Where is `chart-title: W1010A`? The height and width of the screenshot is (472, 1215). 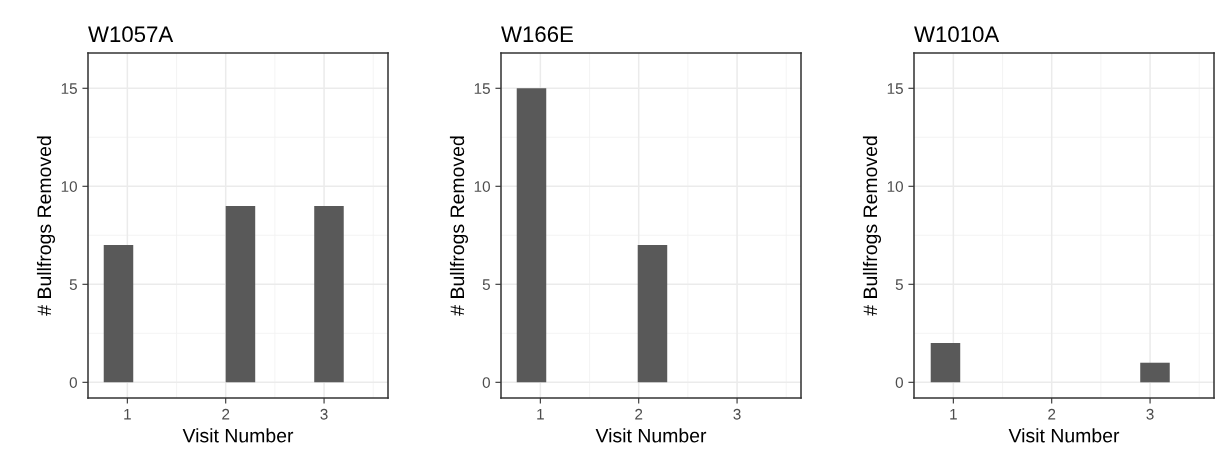
chart-title: W1010A is located at coordinates (957, 34).